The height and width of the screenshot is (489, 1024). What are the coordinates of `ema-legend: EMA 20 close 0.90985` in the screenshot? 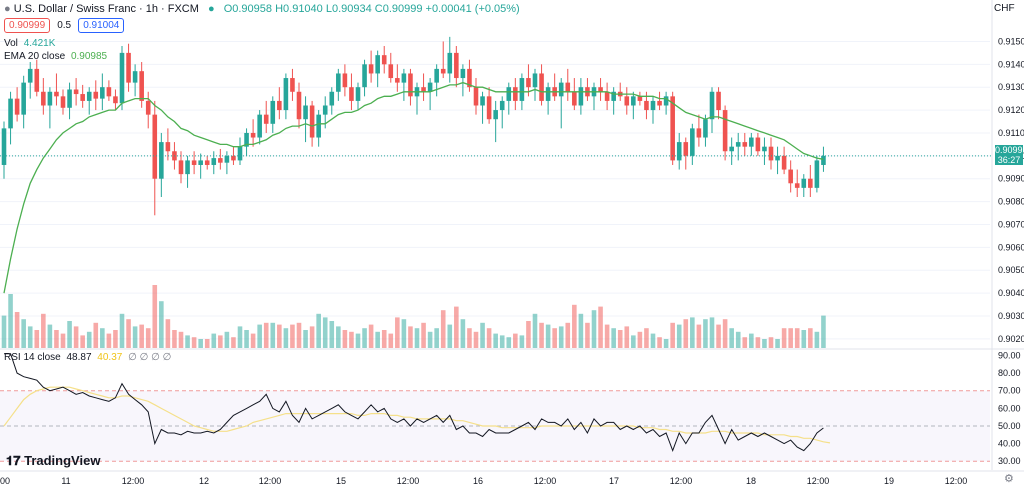 It's located at (55, 56).